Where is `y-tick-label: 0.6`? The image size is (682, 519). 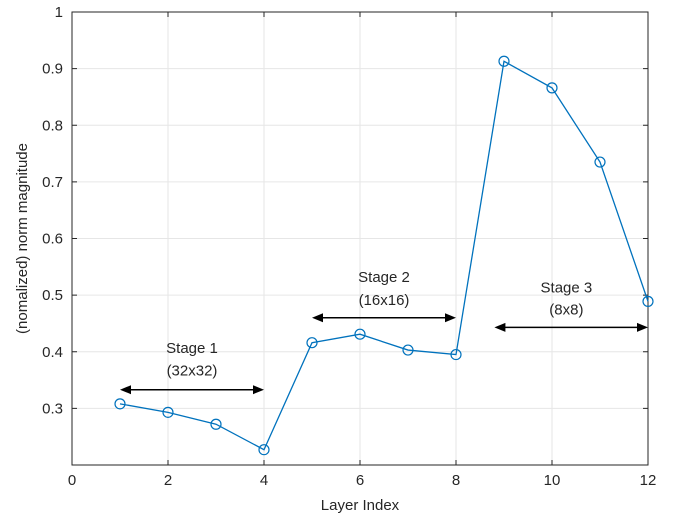
y-tick-label: 0.6 is located at coordinates (52, 239).